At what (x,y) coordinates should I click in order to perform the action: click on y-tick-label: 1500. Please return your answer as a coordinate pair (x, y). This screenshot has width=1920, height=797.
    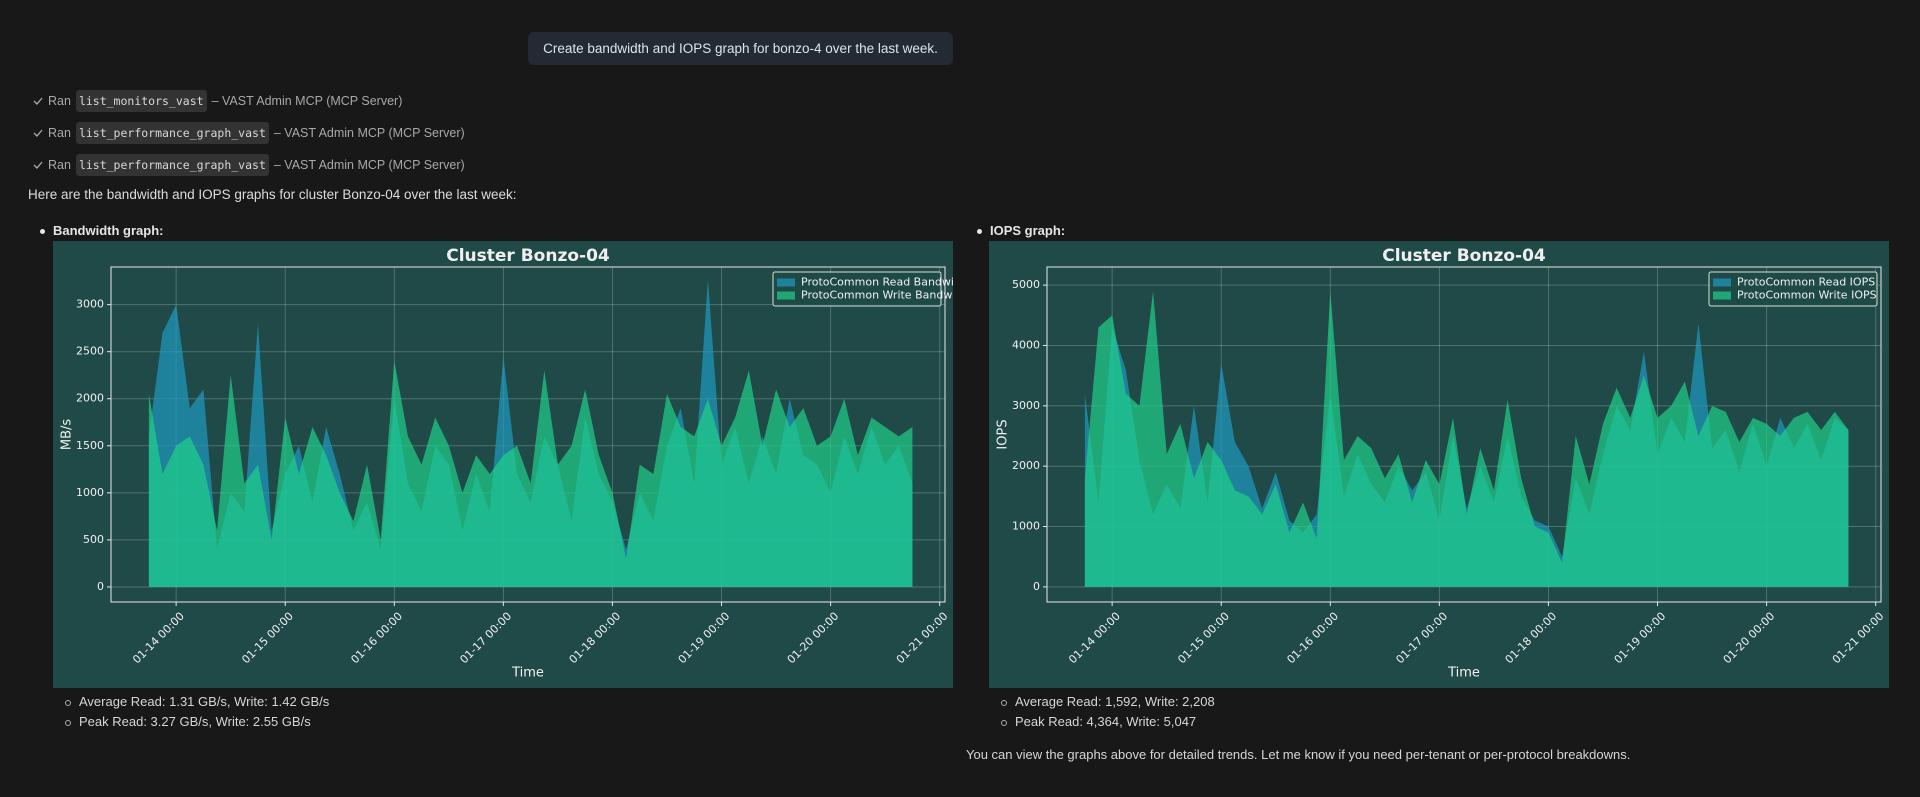
    Looking at the image, I should click on (90, 445).